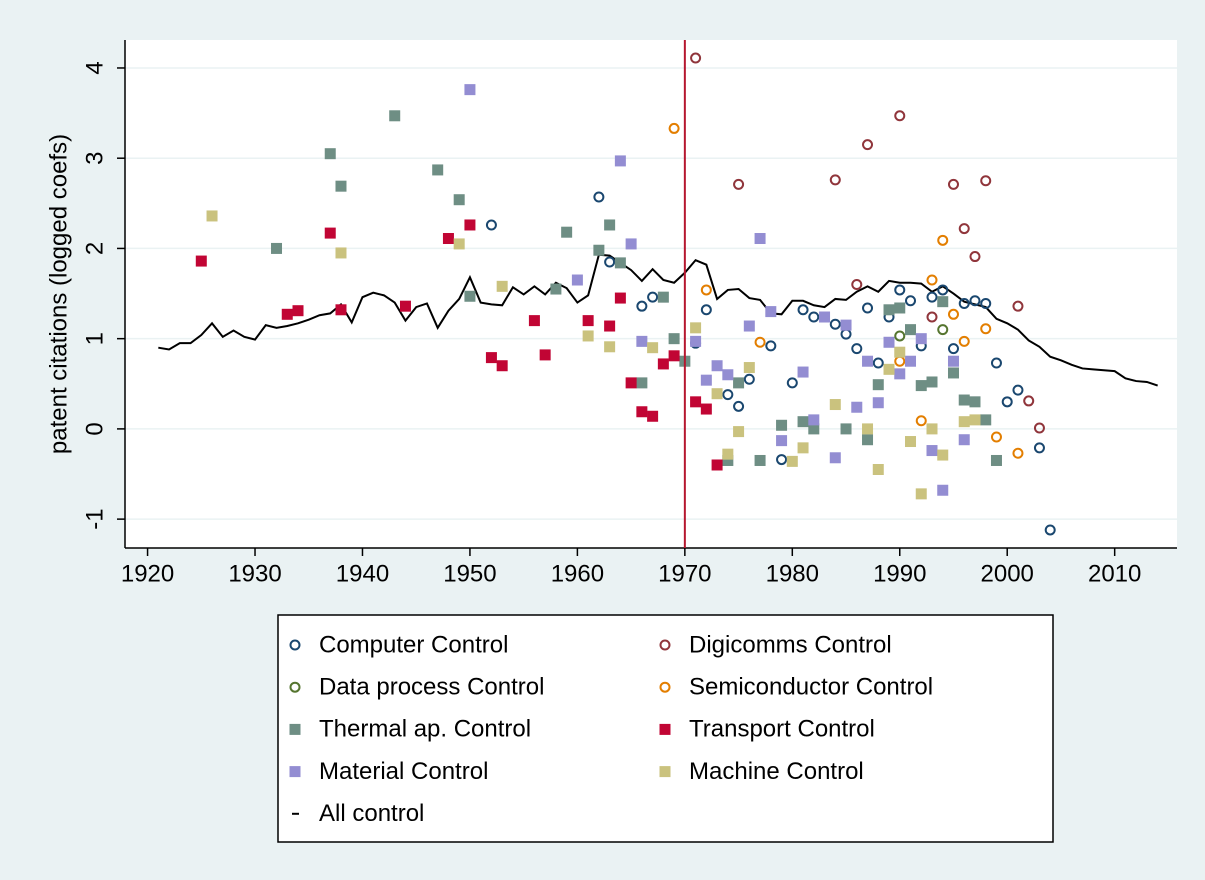 The image size is (1205, 880). I want to click on legend-label: Data process Control, so click(431, 687).